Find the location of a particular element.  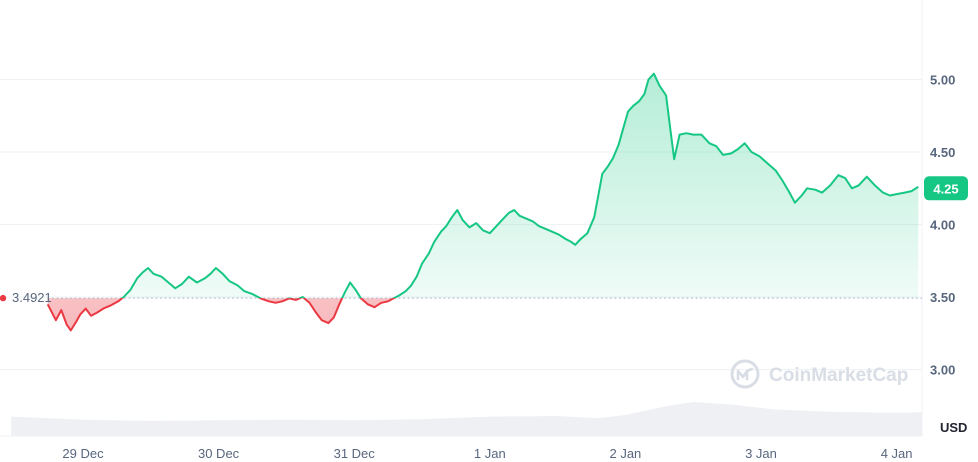

y-tick-label-2: 4.00 is located at coordinates (942, 225).